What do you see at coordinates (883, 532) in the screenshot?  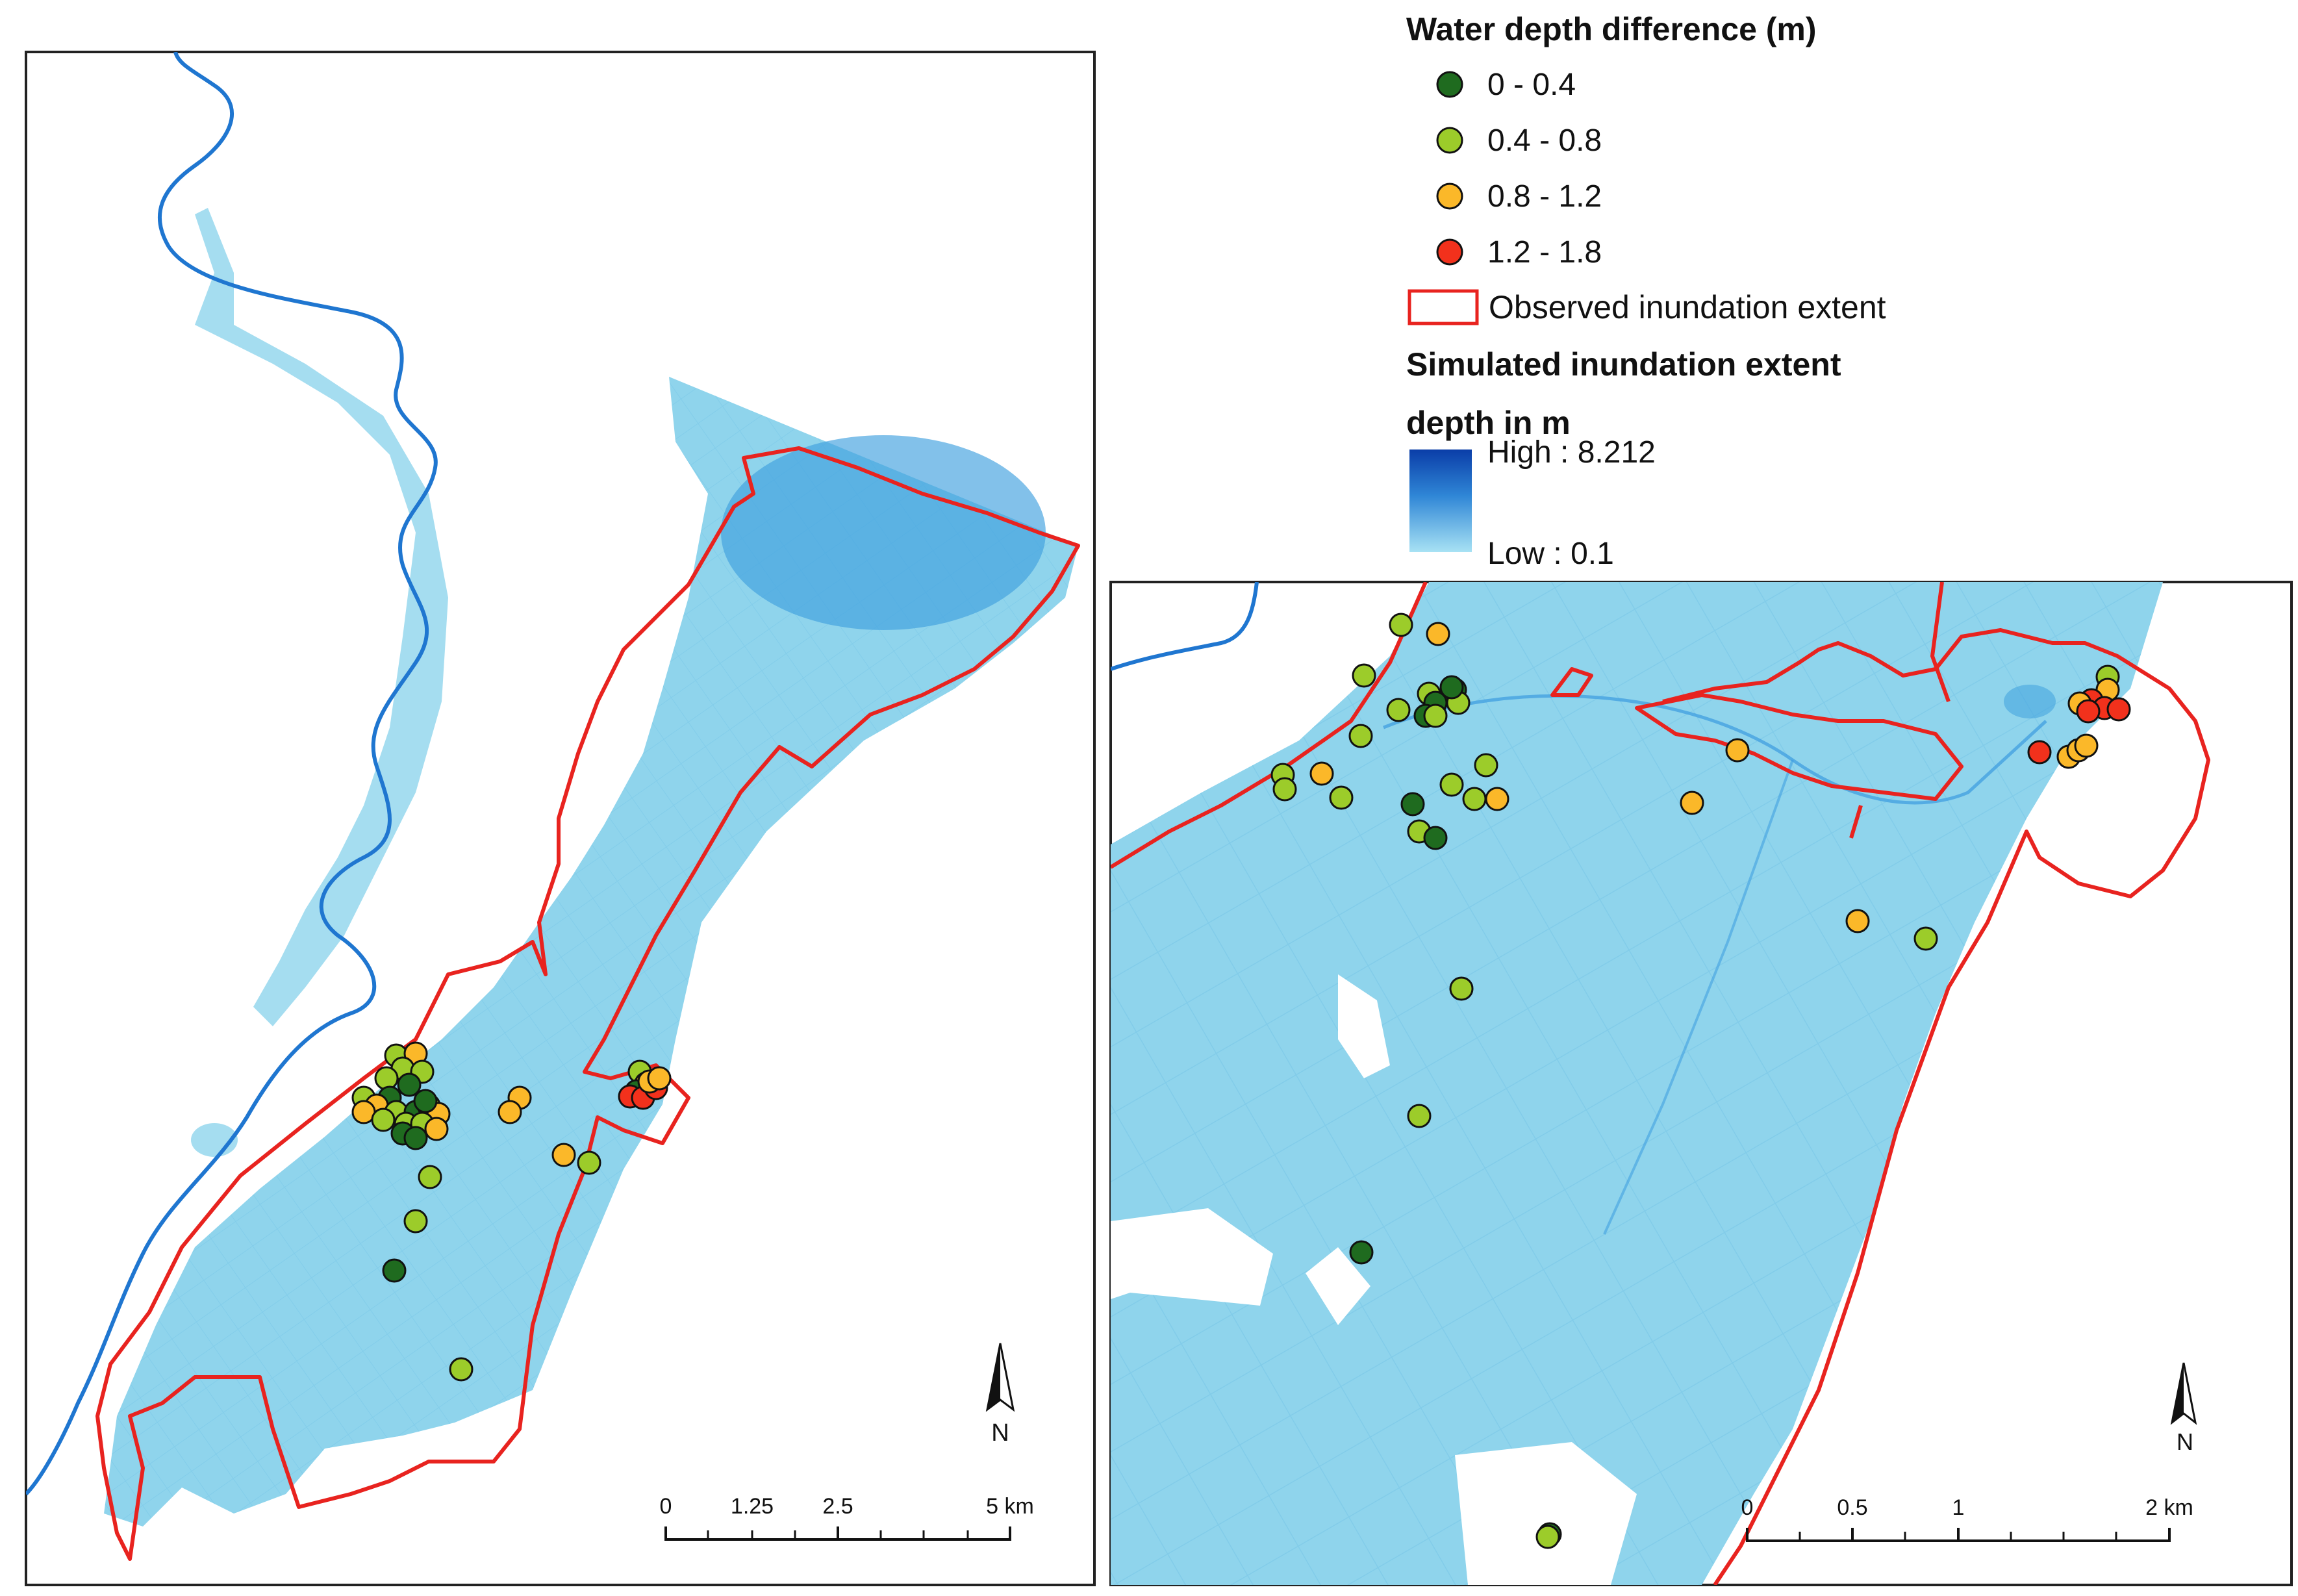 I see `overview-deep-water` at bounding box center [883, 532].